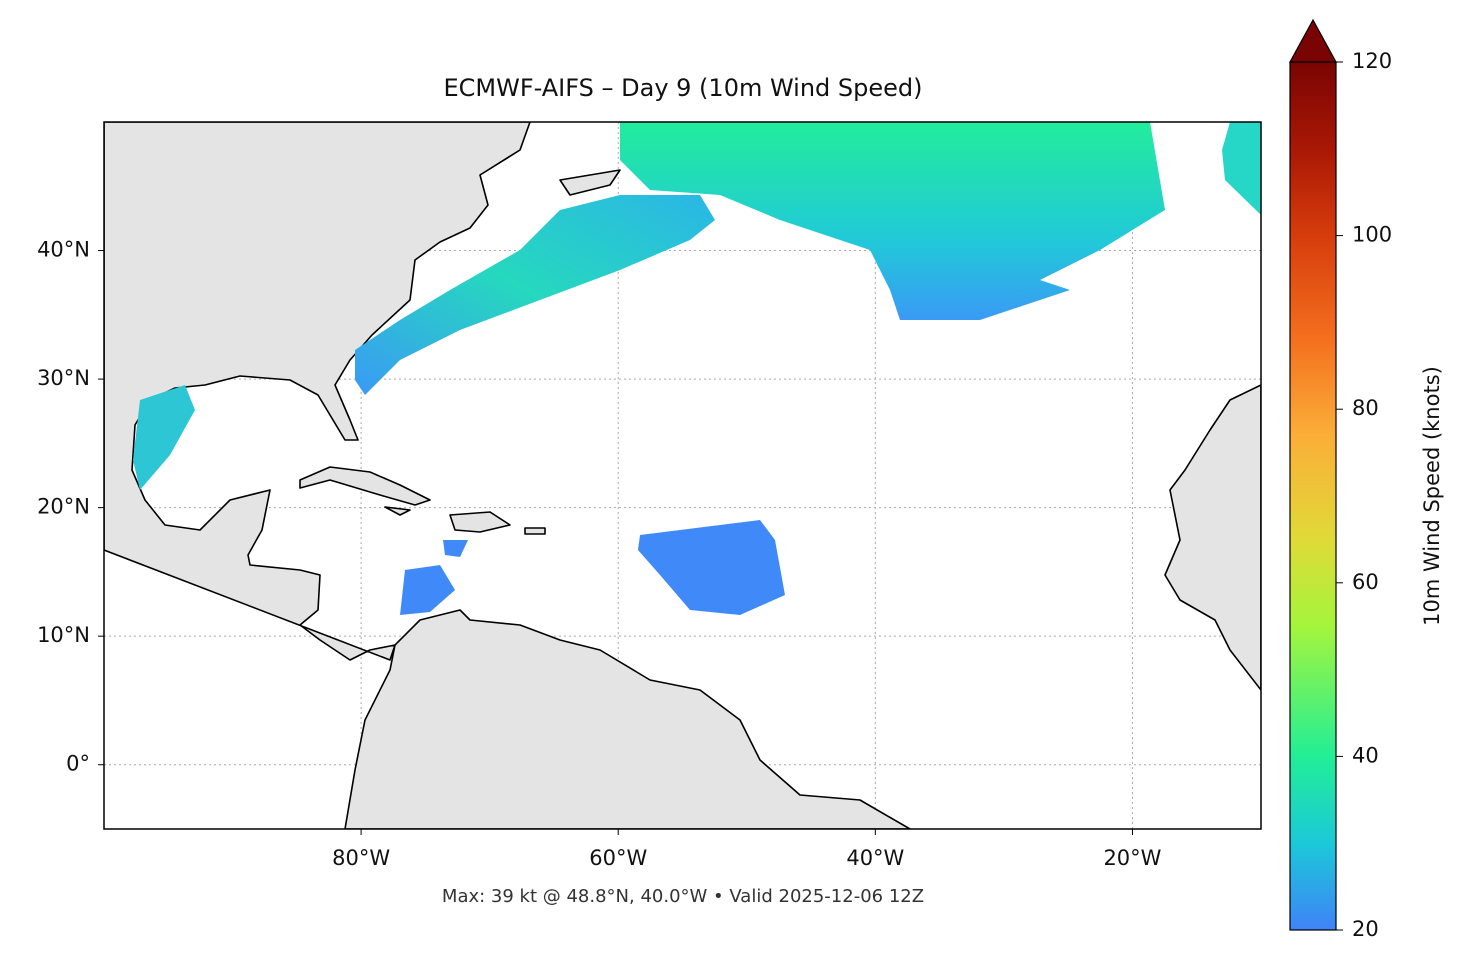 The image size is (1466, 973). I want to click on x-tick-label: 80°W, so click(361, 858).